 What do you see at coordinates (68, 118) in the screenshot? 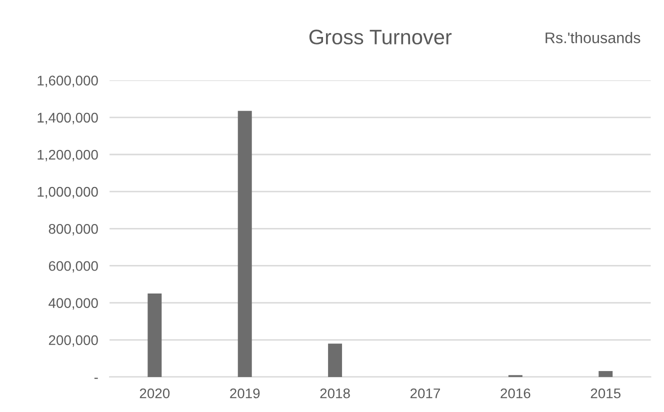
I see `y-tick-label: 1,400,000` at bounding box center [68, 118].